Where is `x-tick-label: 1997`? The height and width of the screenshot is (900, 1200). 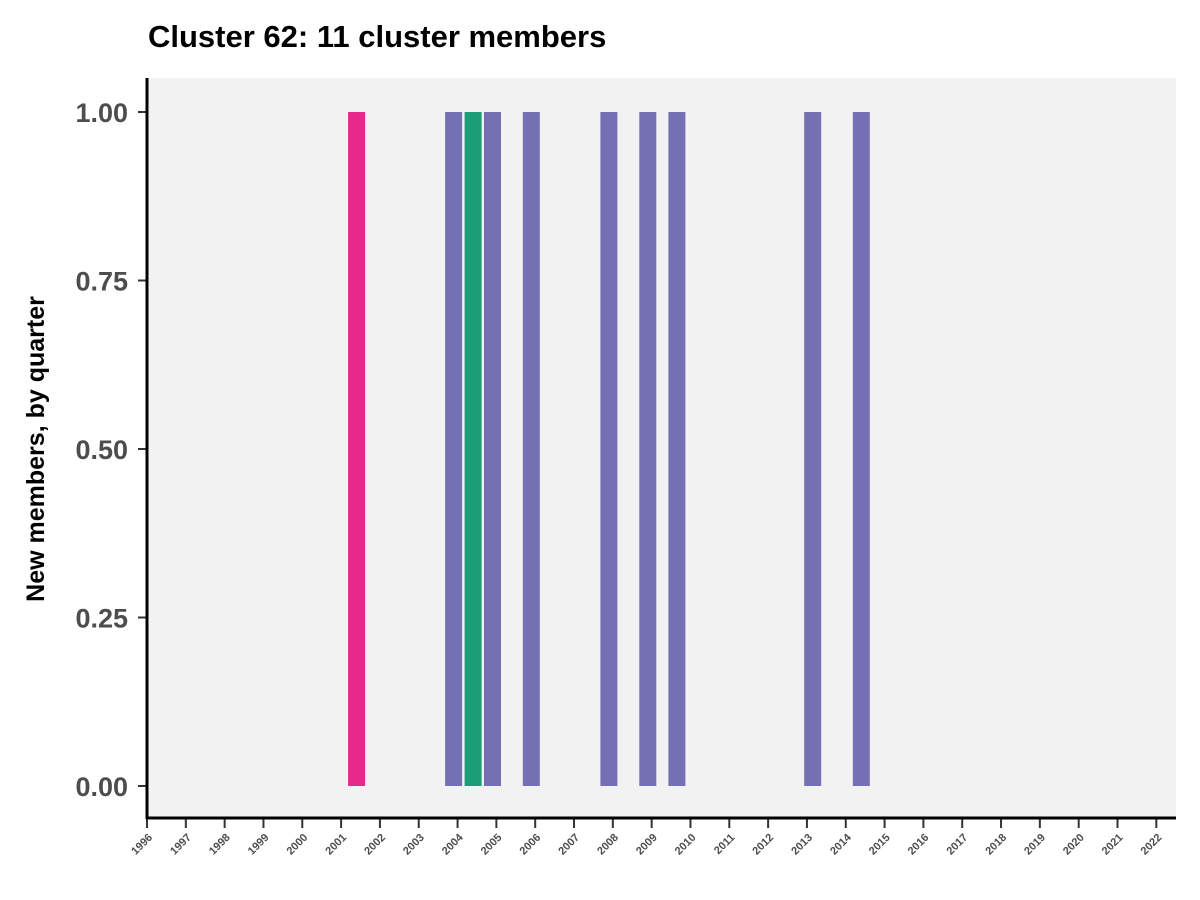
x-tick-label: 1997 is located at coordinates (181, 845).